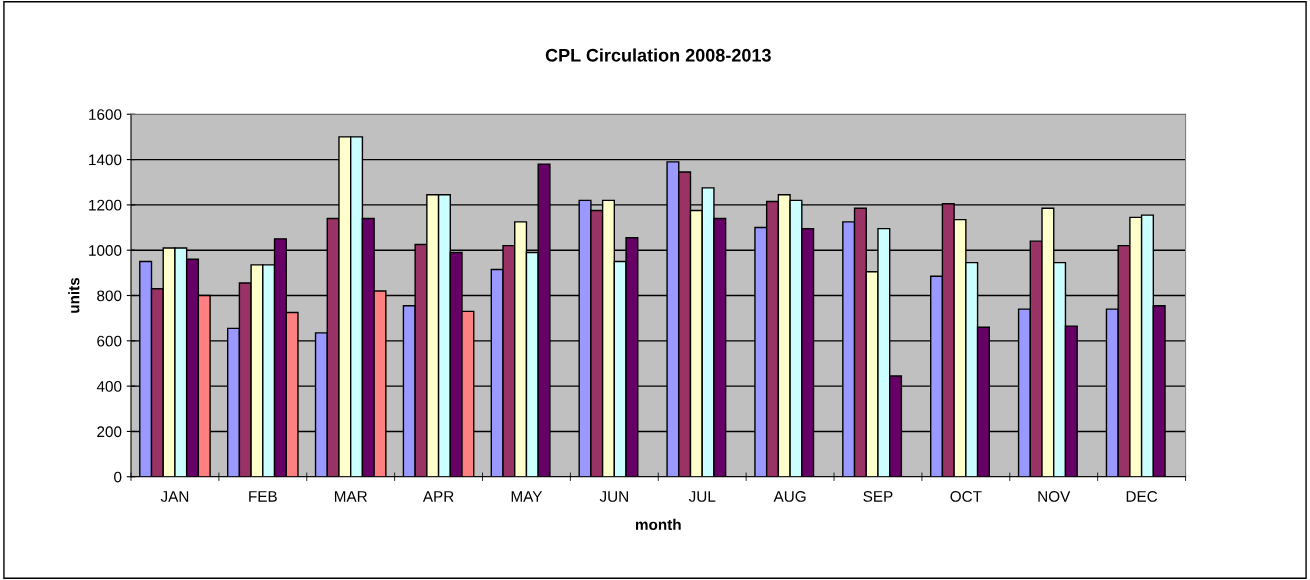  What do you see at coordinates (1142, 496) in the screenshot?
I see `x-tick-label: DEC` at bounding box center [1142, 496].